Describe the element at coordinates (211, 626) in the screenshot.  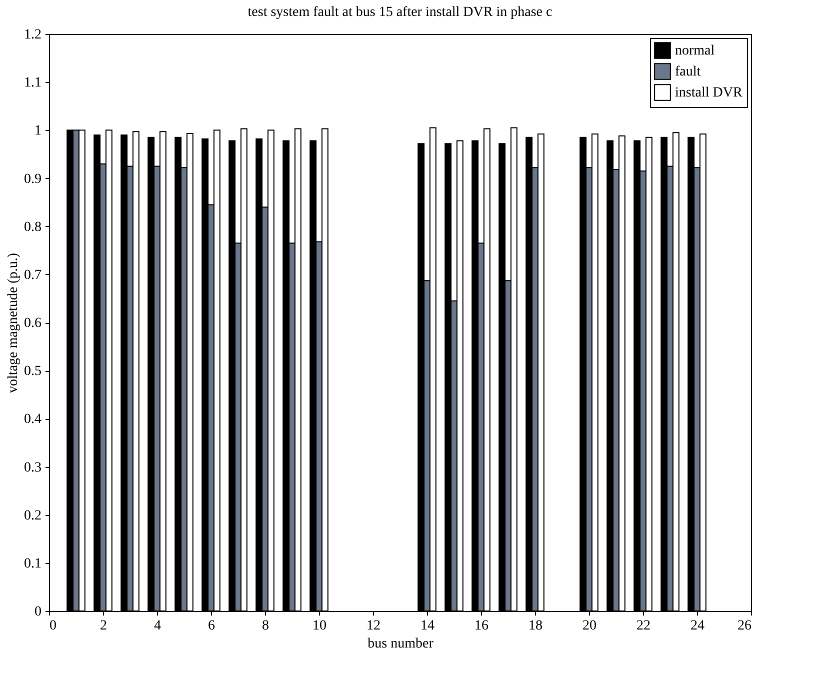
I see `x-tick-label: 6` at that location.